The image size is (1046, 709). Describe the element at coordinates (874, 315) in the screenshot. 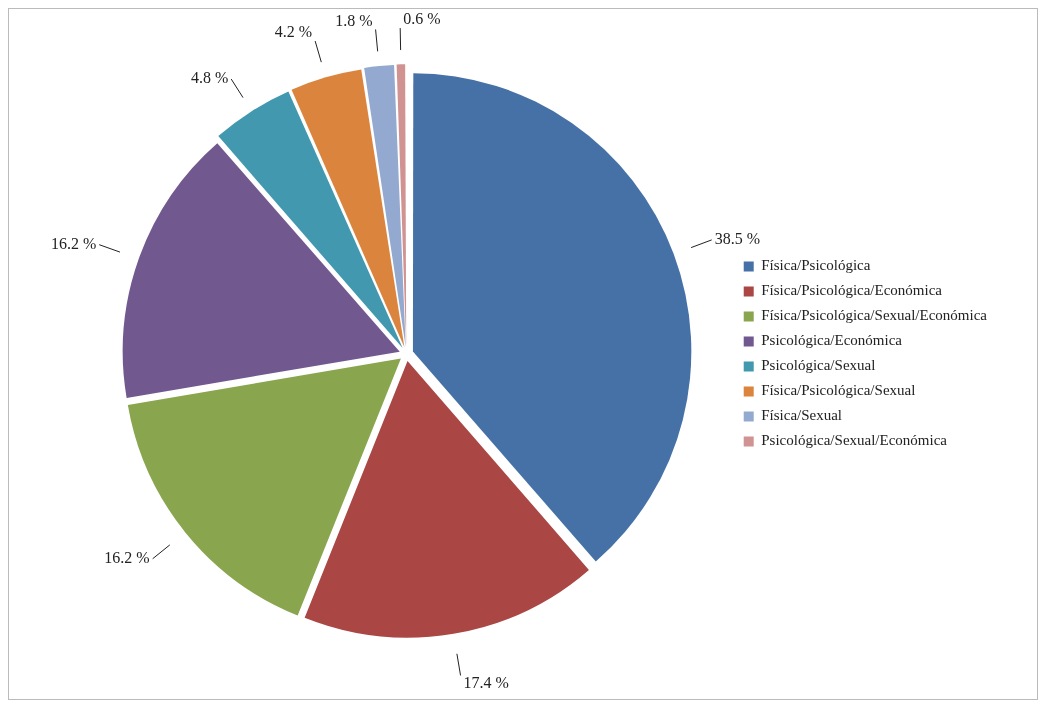

I see `legend-label: Física/Psicológica/Sexual/Económica` at that location.